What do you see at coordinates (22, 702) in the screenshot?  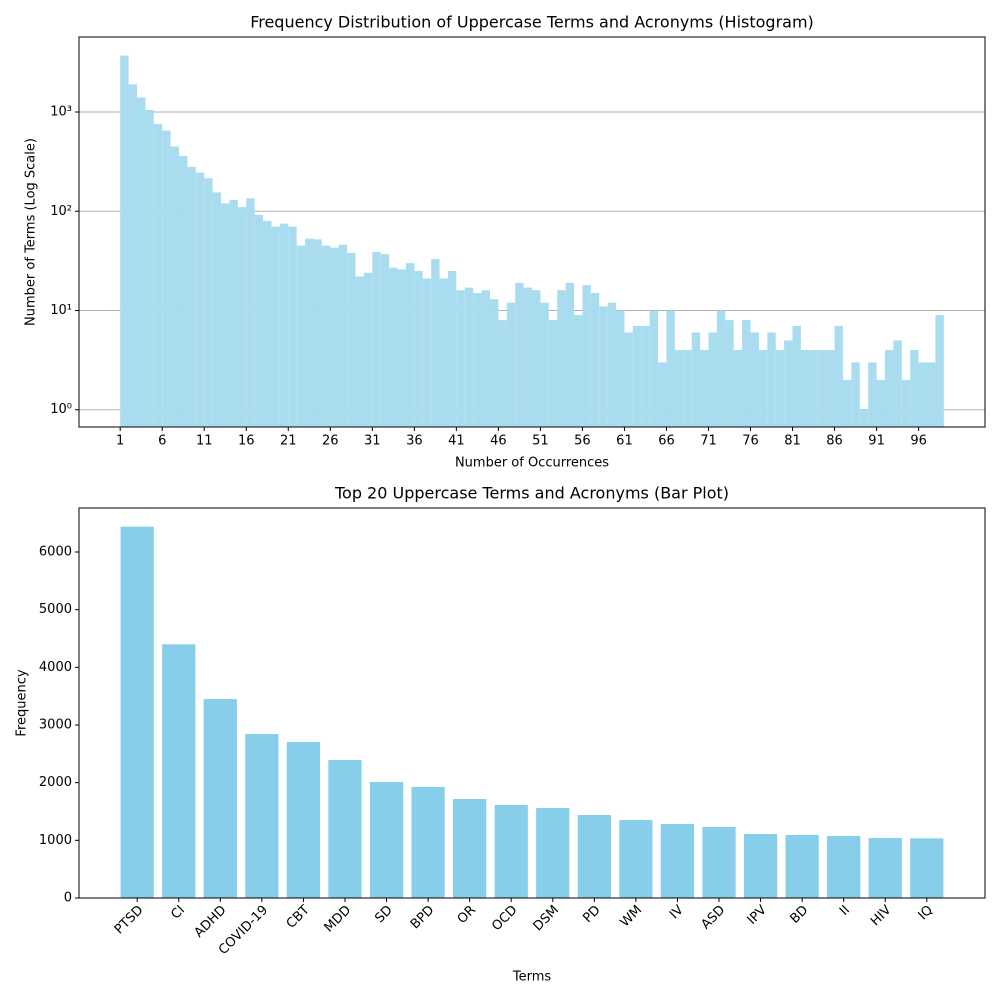 I see `y-axis-label: Frequency` at bounding box center [22, 702].